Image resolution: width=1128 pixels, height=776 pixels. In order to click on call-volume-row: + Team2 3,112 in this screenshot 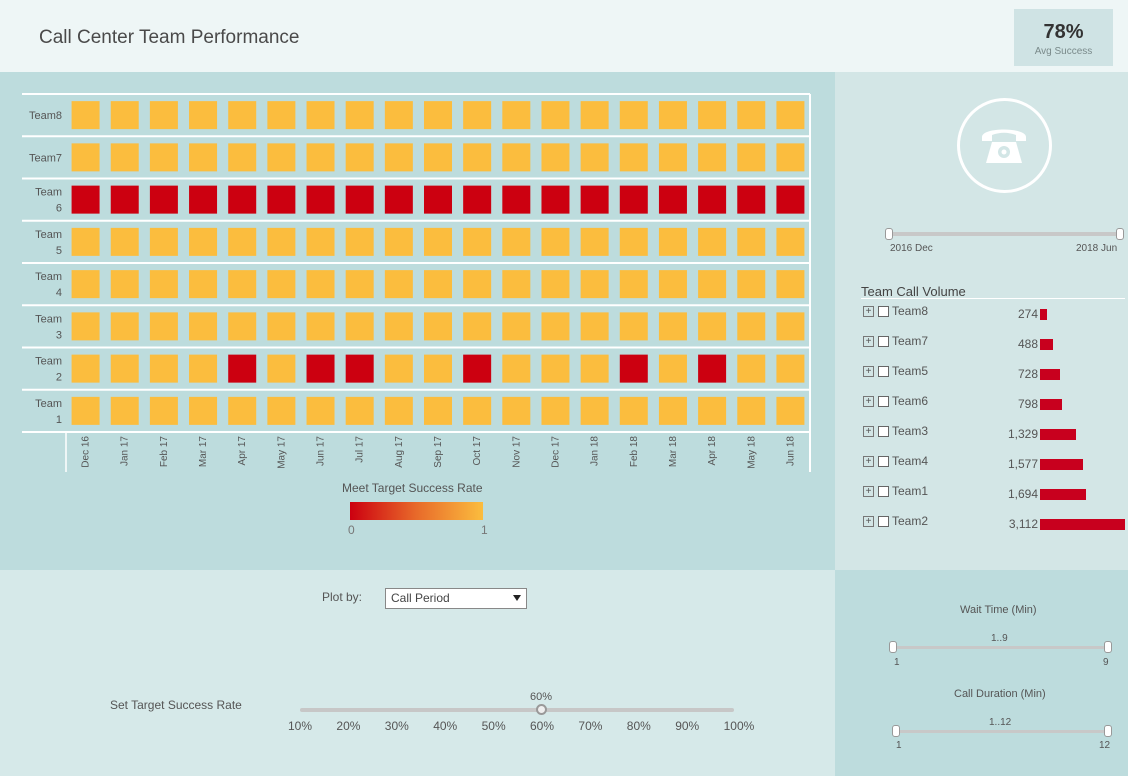, I will do `click(994, 524)`.